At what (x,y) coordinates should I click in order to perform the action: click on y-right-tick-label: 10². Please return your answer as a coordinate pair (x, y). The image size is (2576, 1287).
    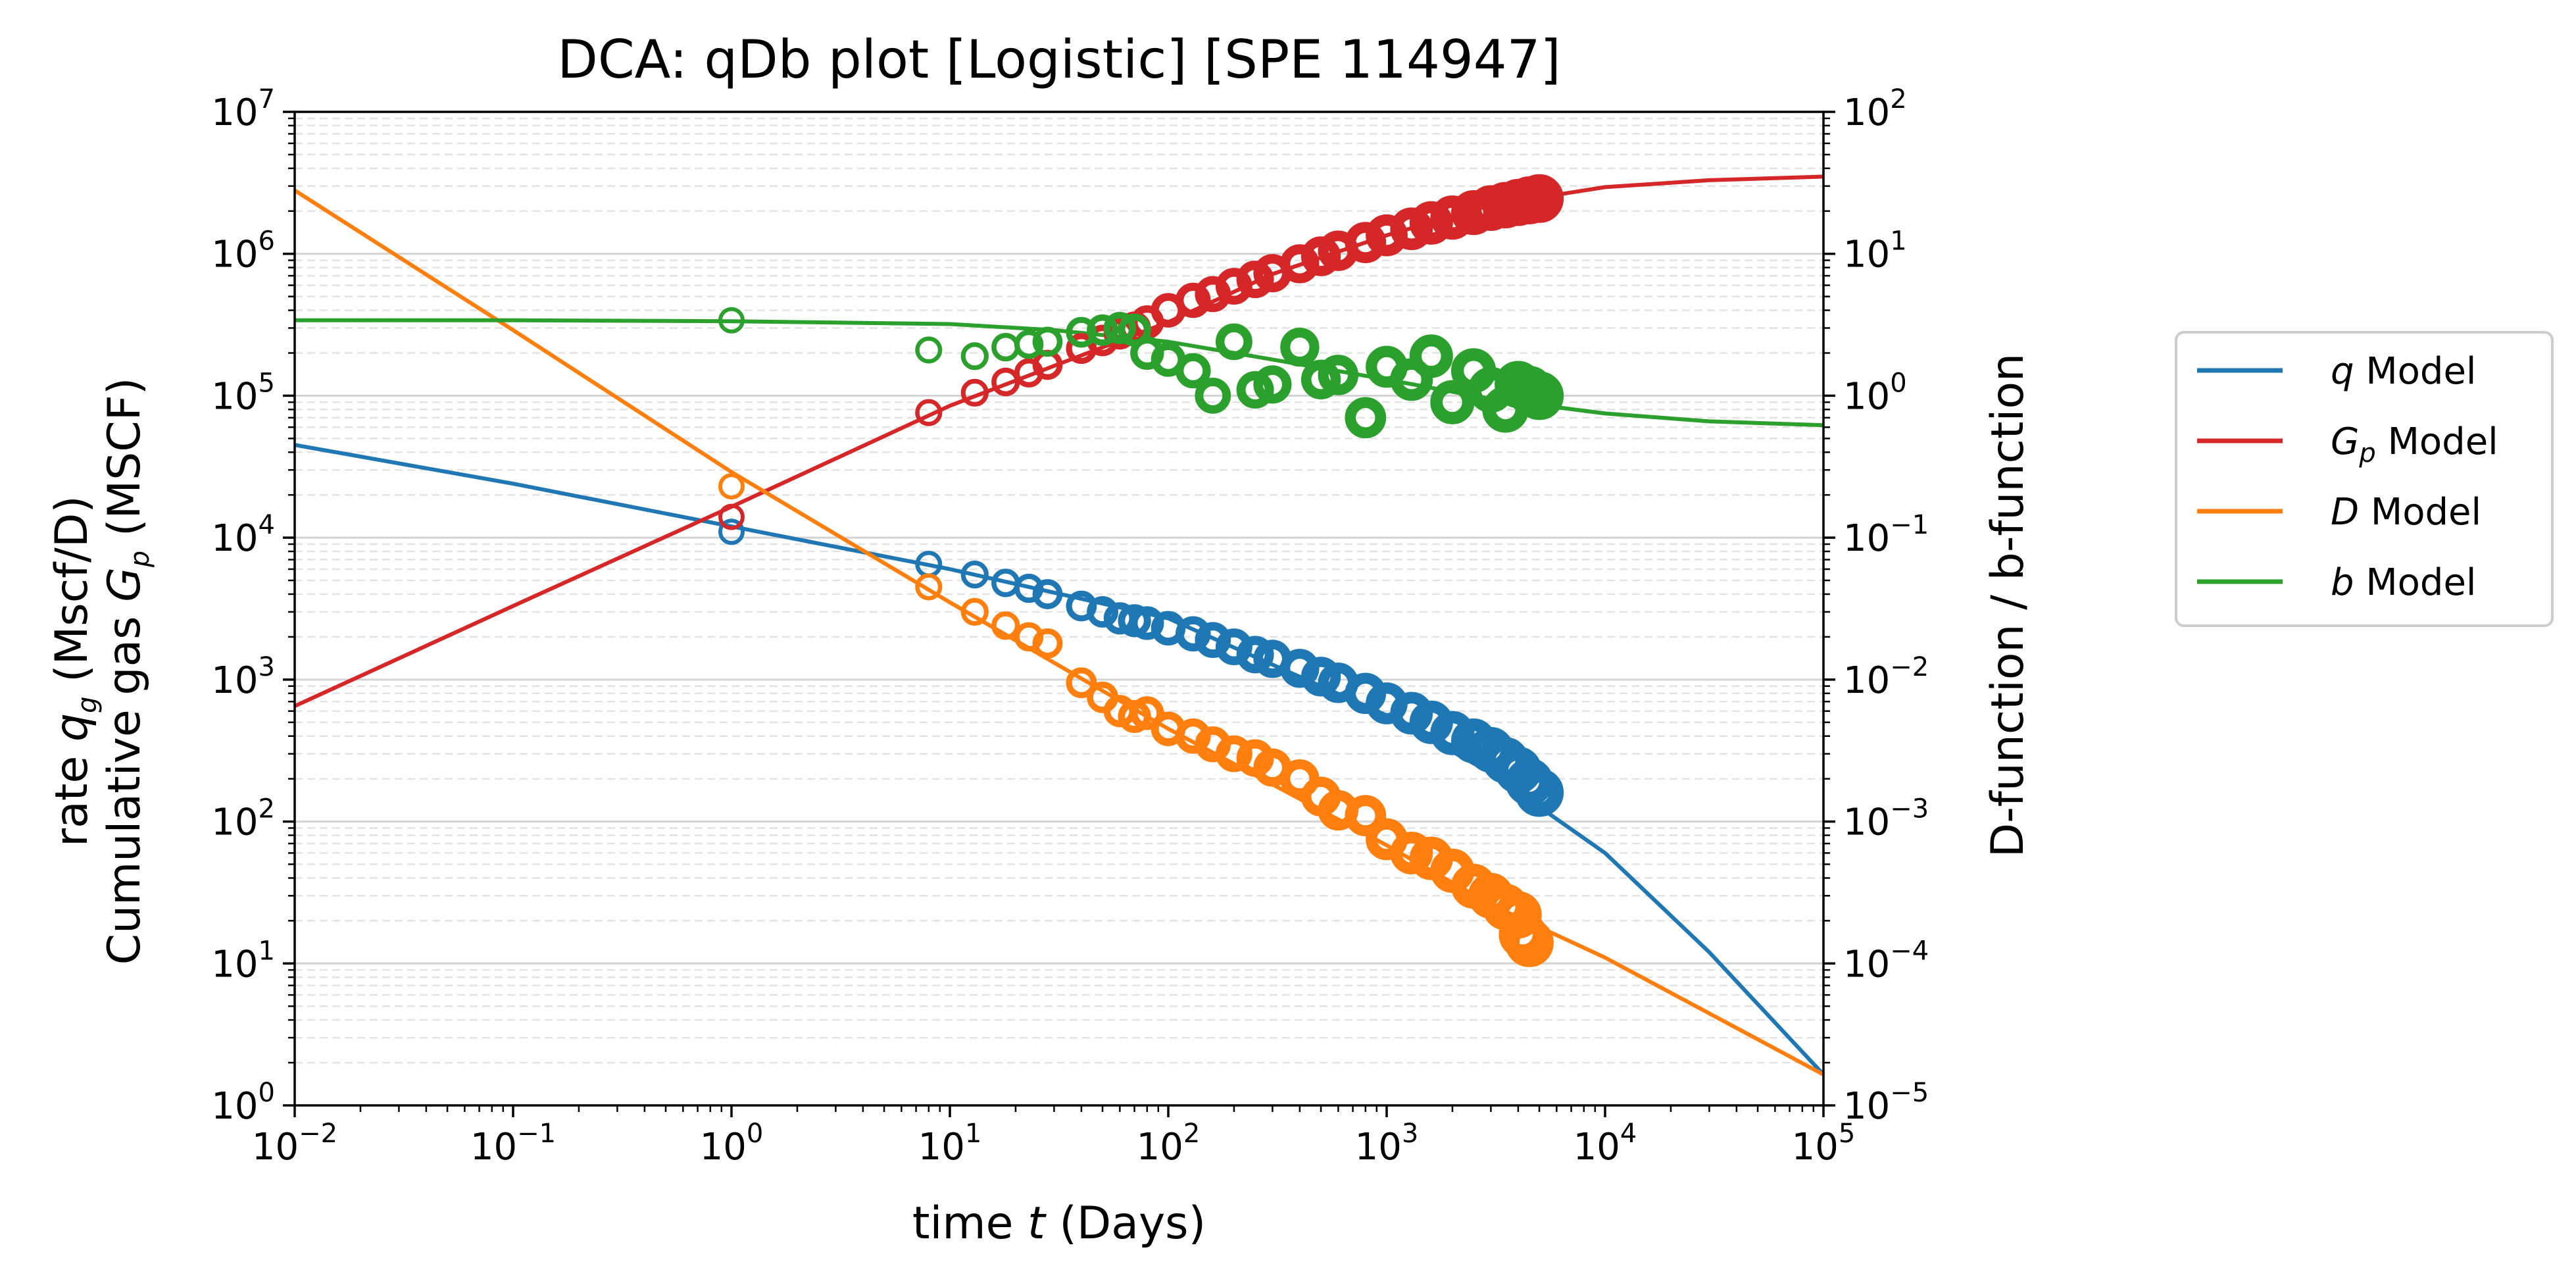
    Looking at the image, I should click on (1875, 109).